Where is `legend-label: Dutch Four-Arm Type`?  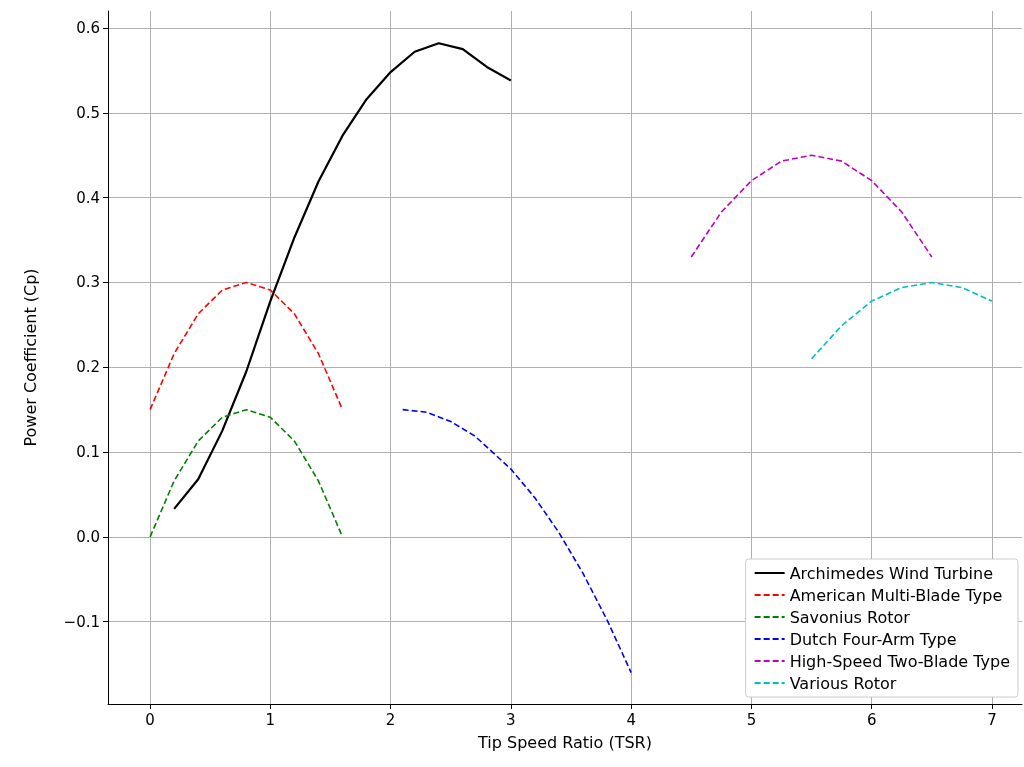
legend-label: Dutch Four-Arm Type is located at coordinates (873, 639).